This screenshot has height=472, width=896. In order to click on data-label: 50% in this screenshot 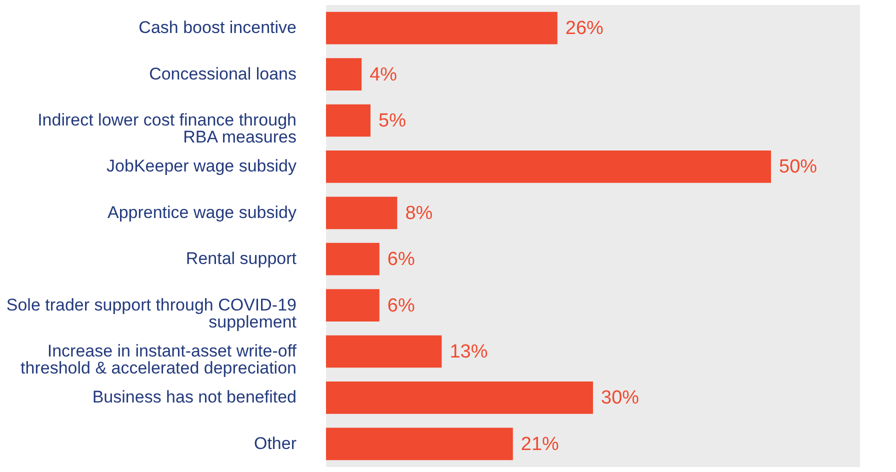, I will do `click(798, 167)`.